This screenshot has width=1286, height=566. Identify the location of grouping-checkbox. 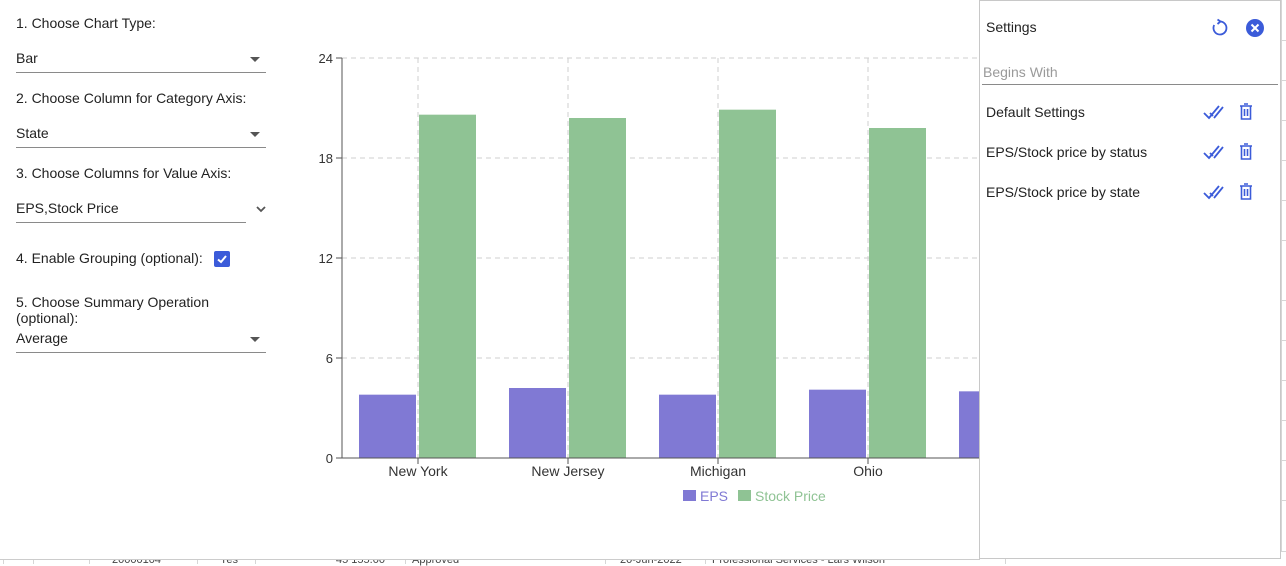
(222, 259).